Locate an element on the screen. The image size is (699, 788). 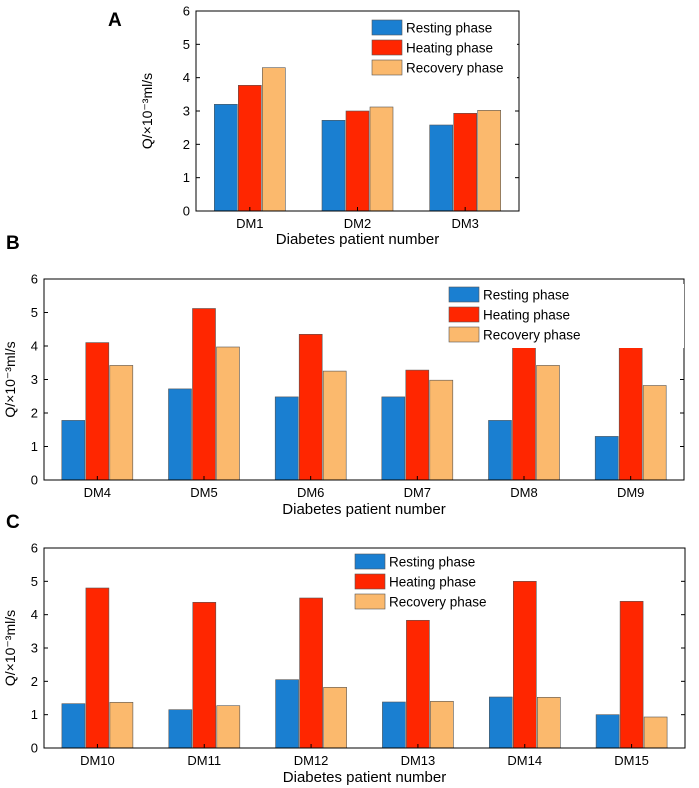
bar-dm10-heating is located at coordinates (97, 668).